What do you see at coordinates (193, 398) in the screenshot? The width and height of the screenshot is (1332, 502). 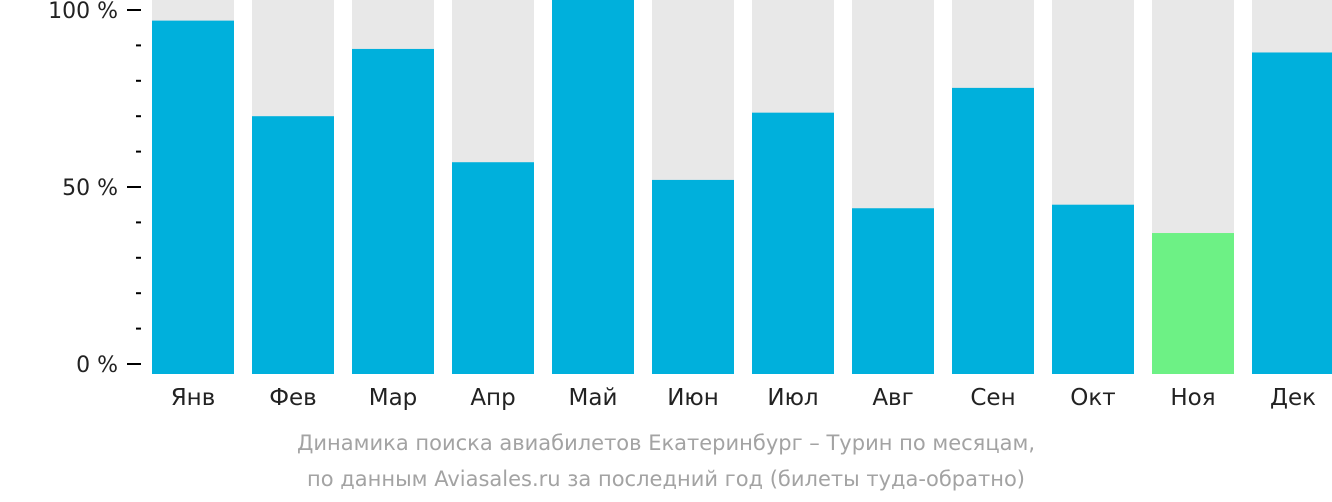 I see `x-tick-label-1: Янв` at bounding box center [193, 398].